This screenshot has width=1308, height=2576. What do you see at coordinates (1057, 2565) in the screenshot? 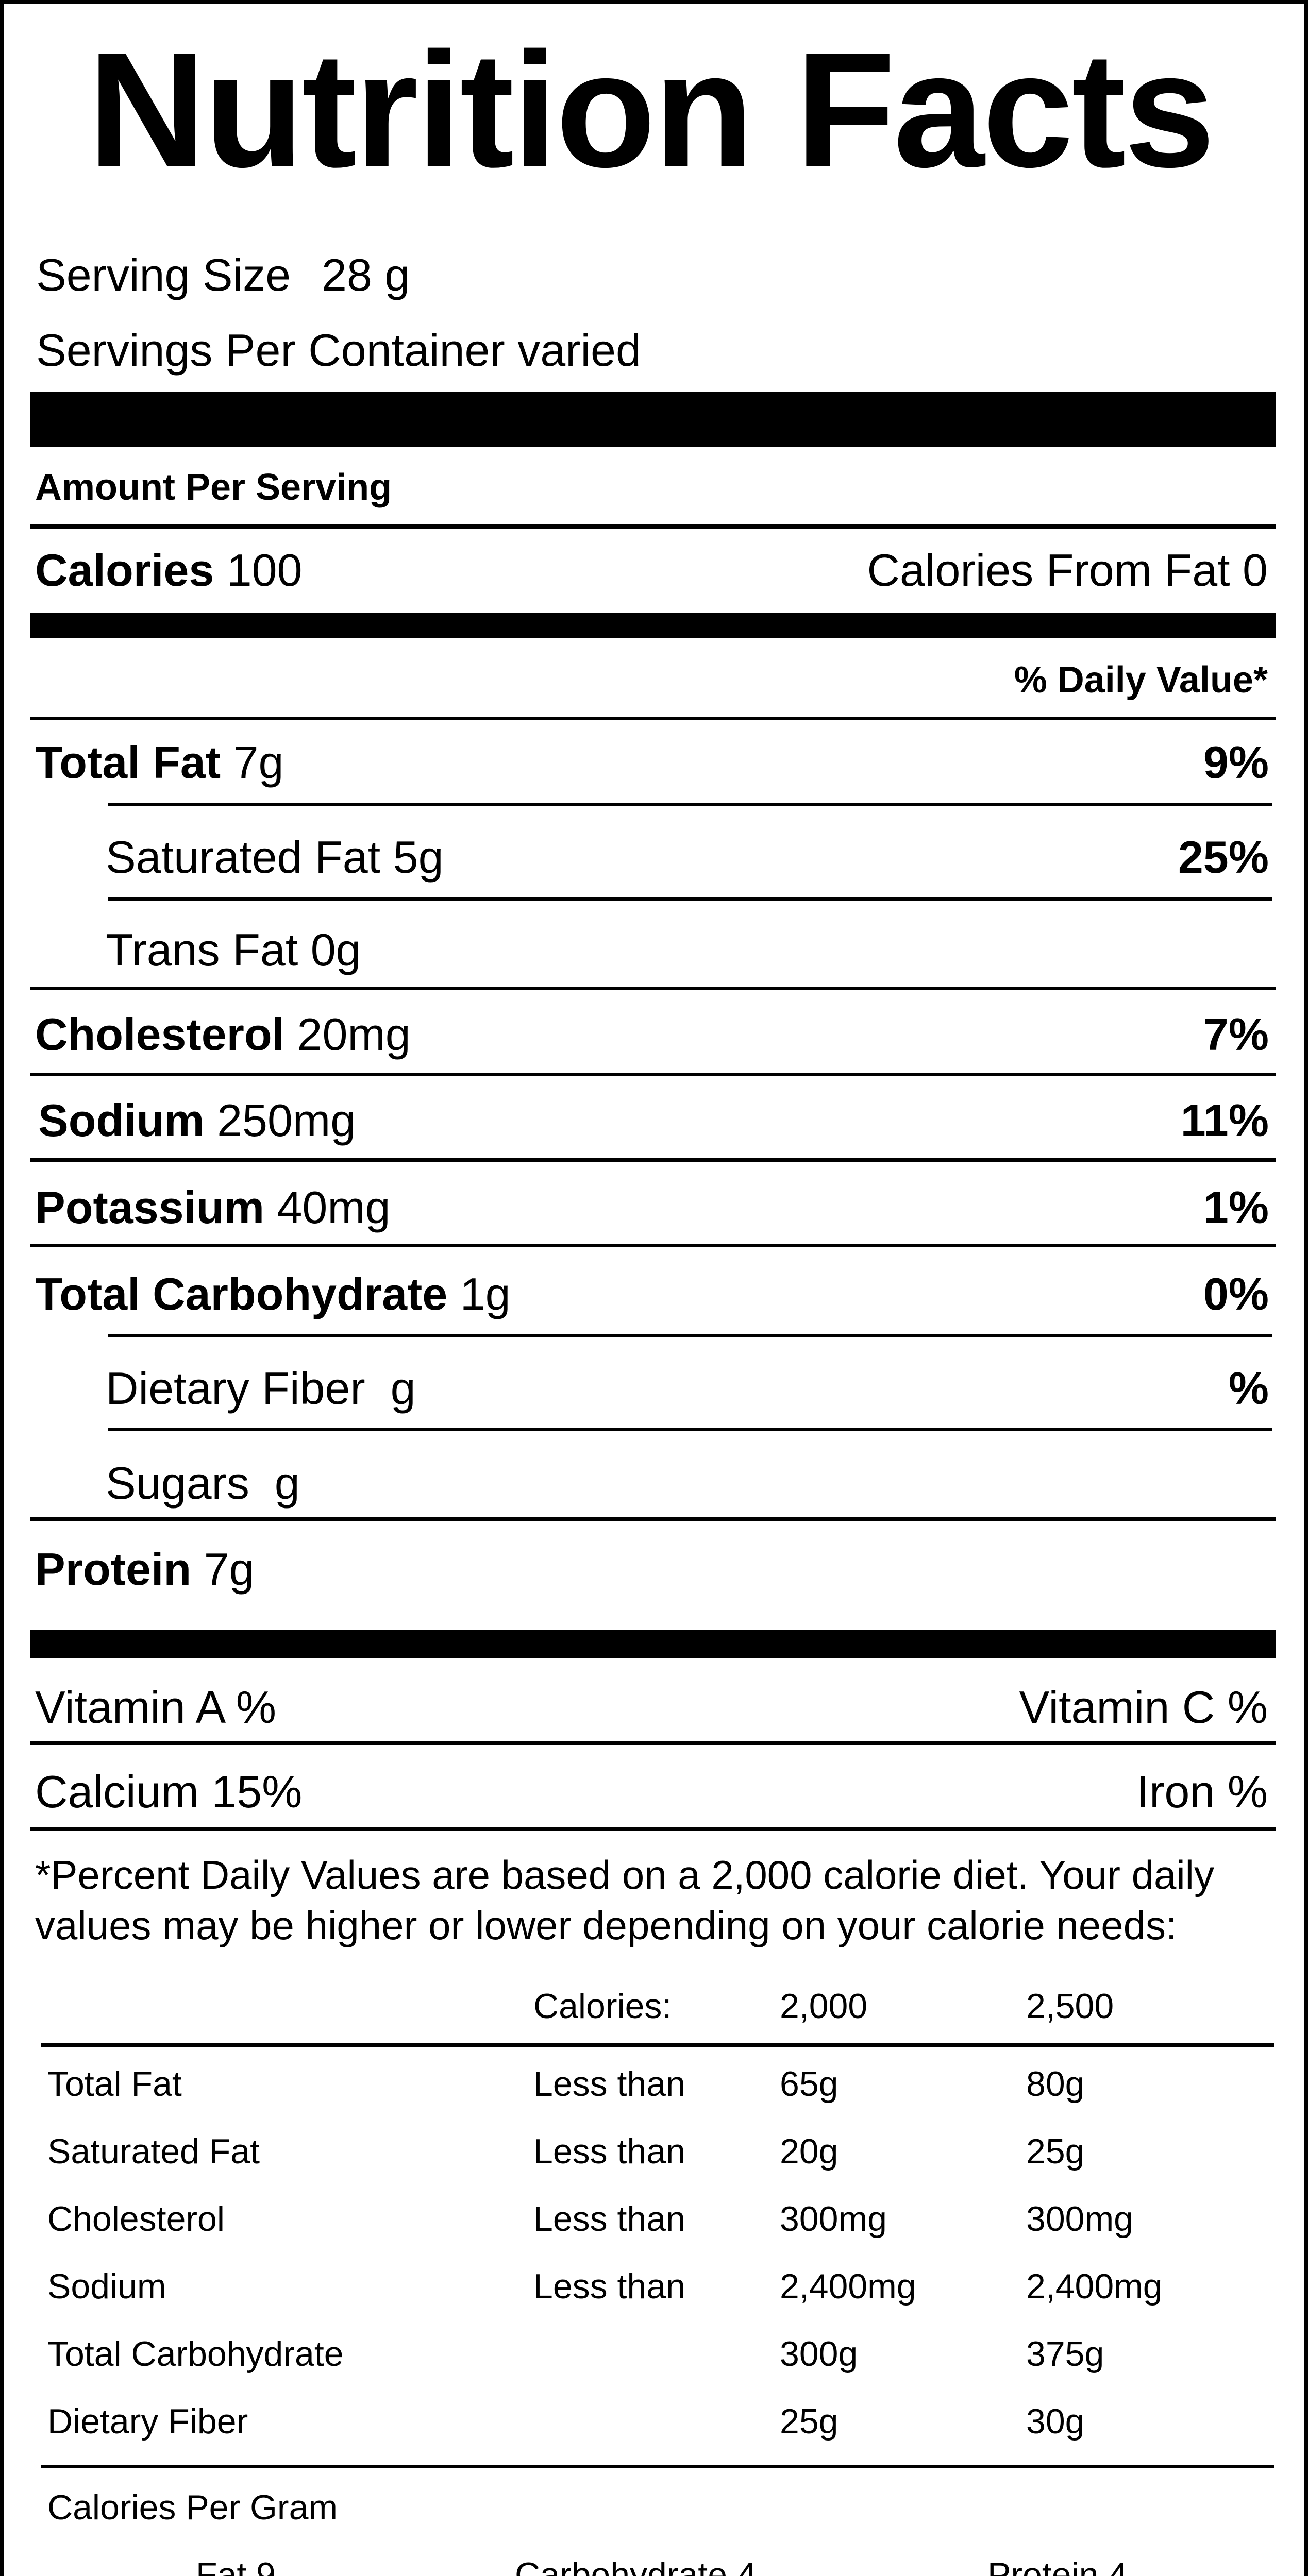
I see `calories-per-gram-protein: Protein 4` at bounding box center [1057, 2565].